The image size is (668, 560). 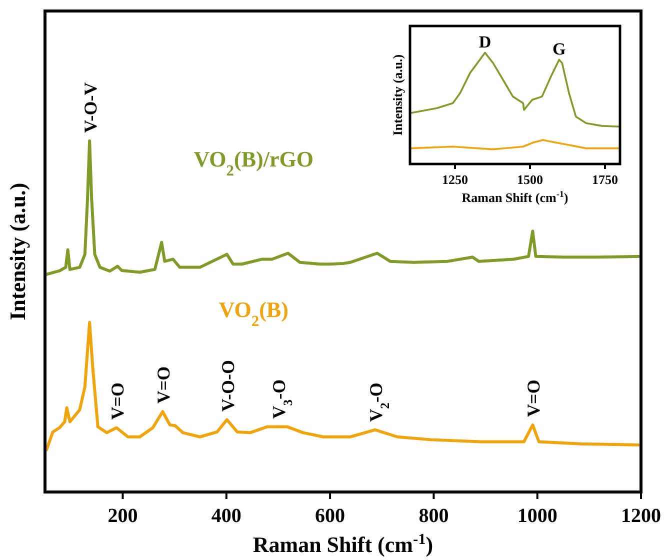 What do you see at coordinates (537, 516) in the screenshot?
I see `x-tick-label: 1000` at bounding box center [537, 516].